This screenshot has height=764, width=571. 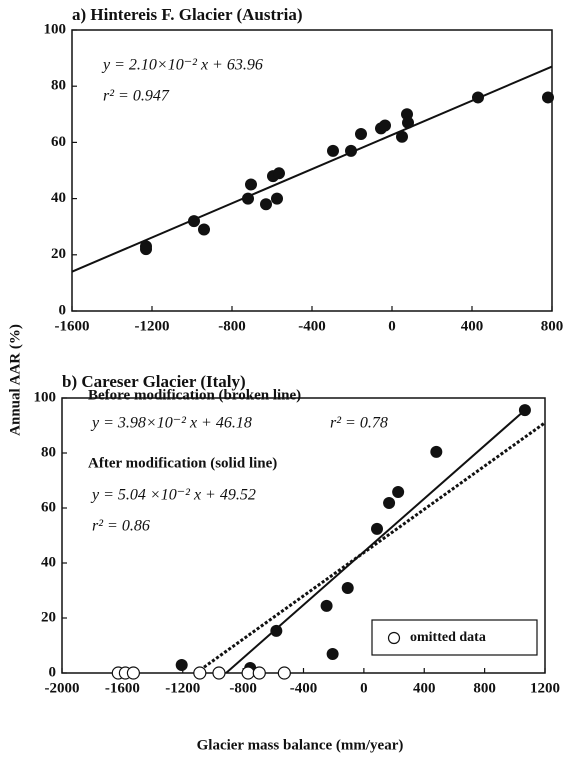 What do you see at coordinates (359, 423) in the screenshot?
I see `annotation: r² = 0.78` at bounding box center [359, 423].